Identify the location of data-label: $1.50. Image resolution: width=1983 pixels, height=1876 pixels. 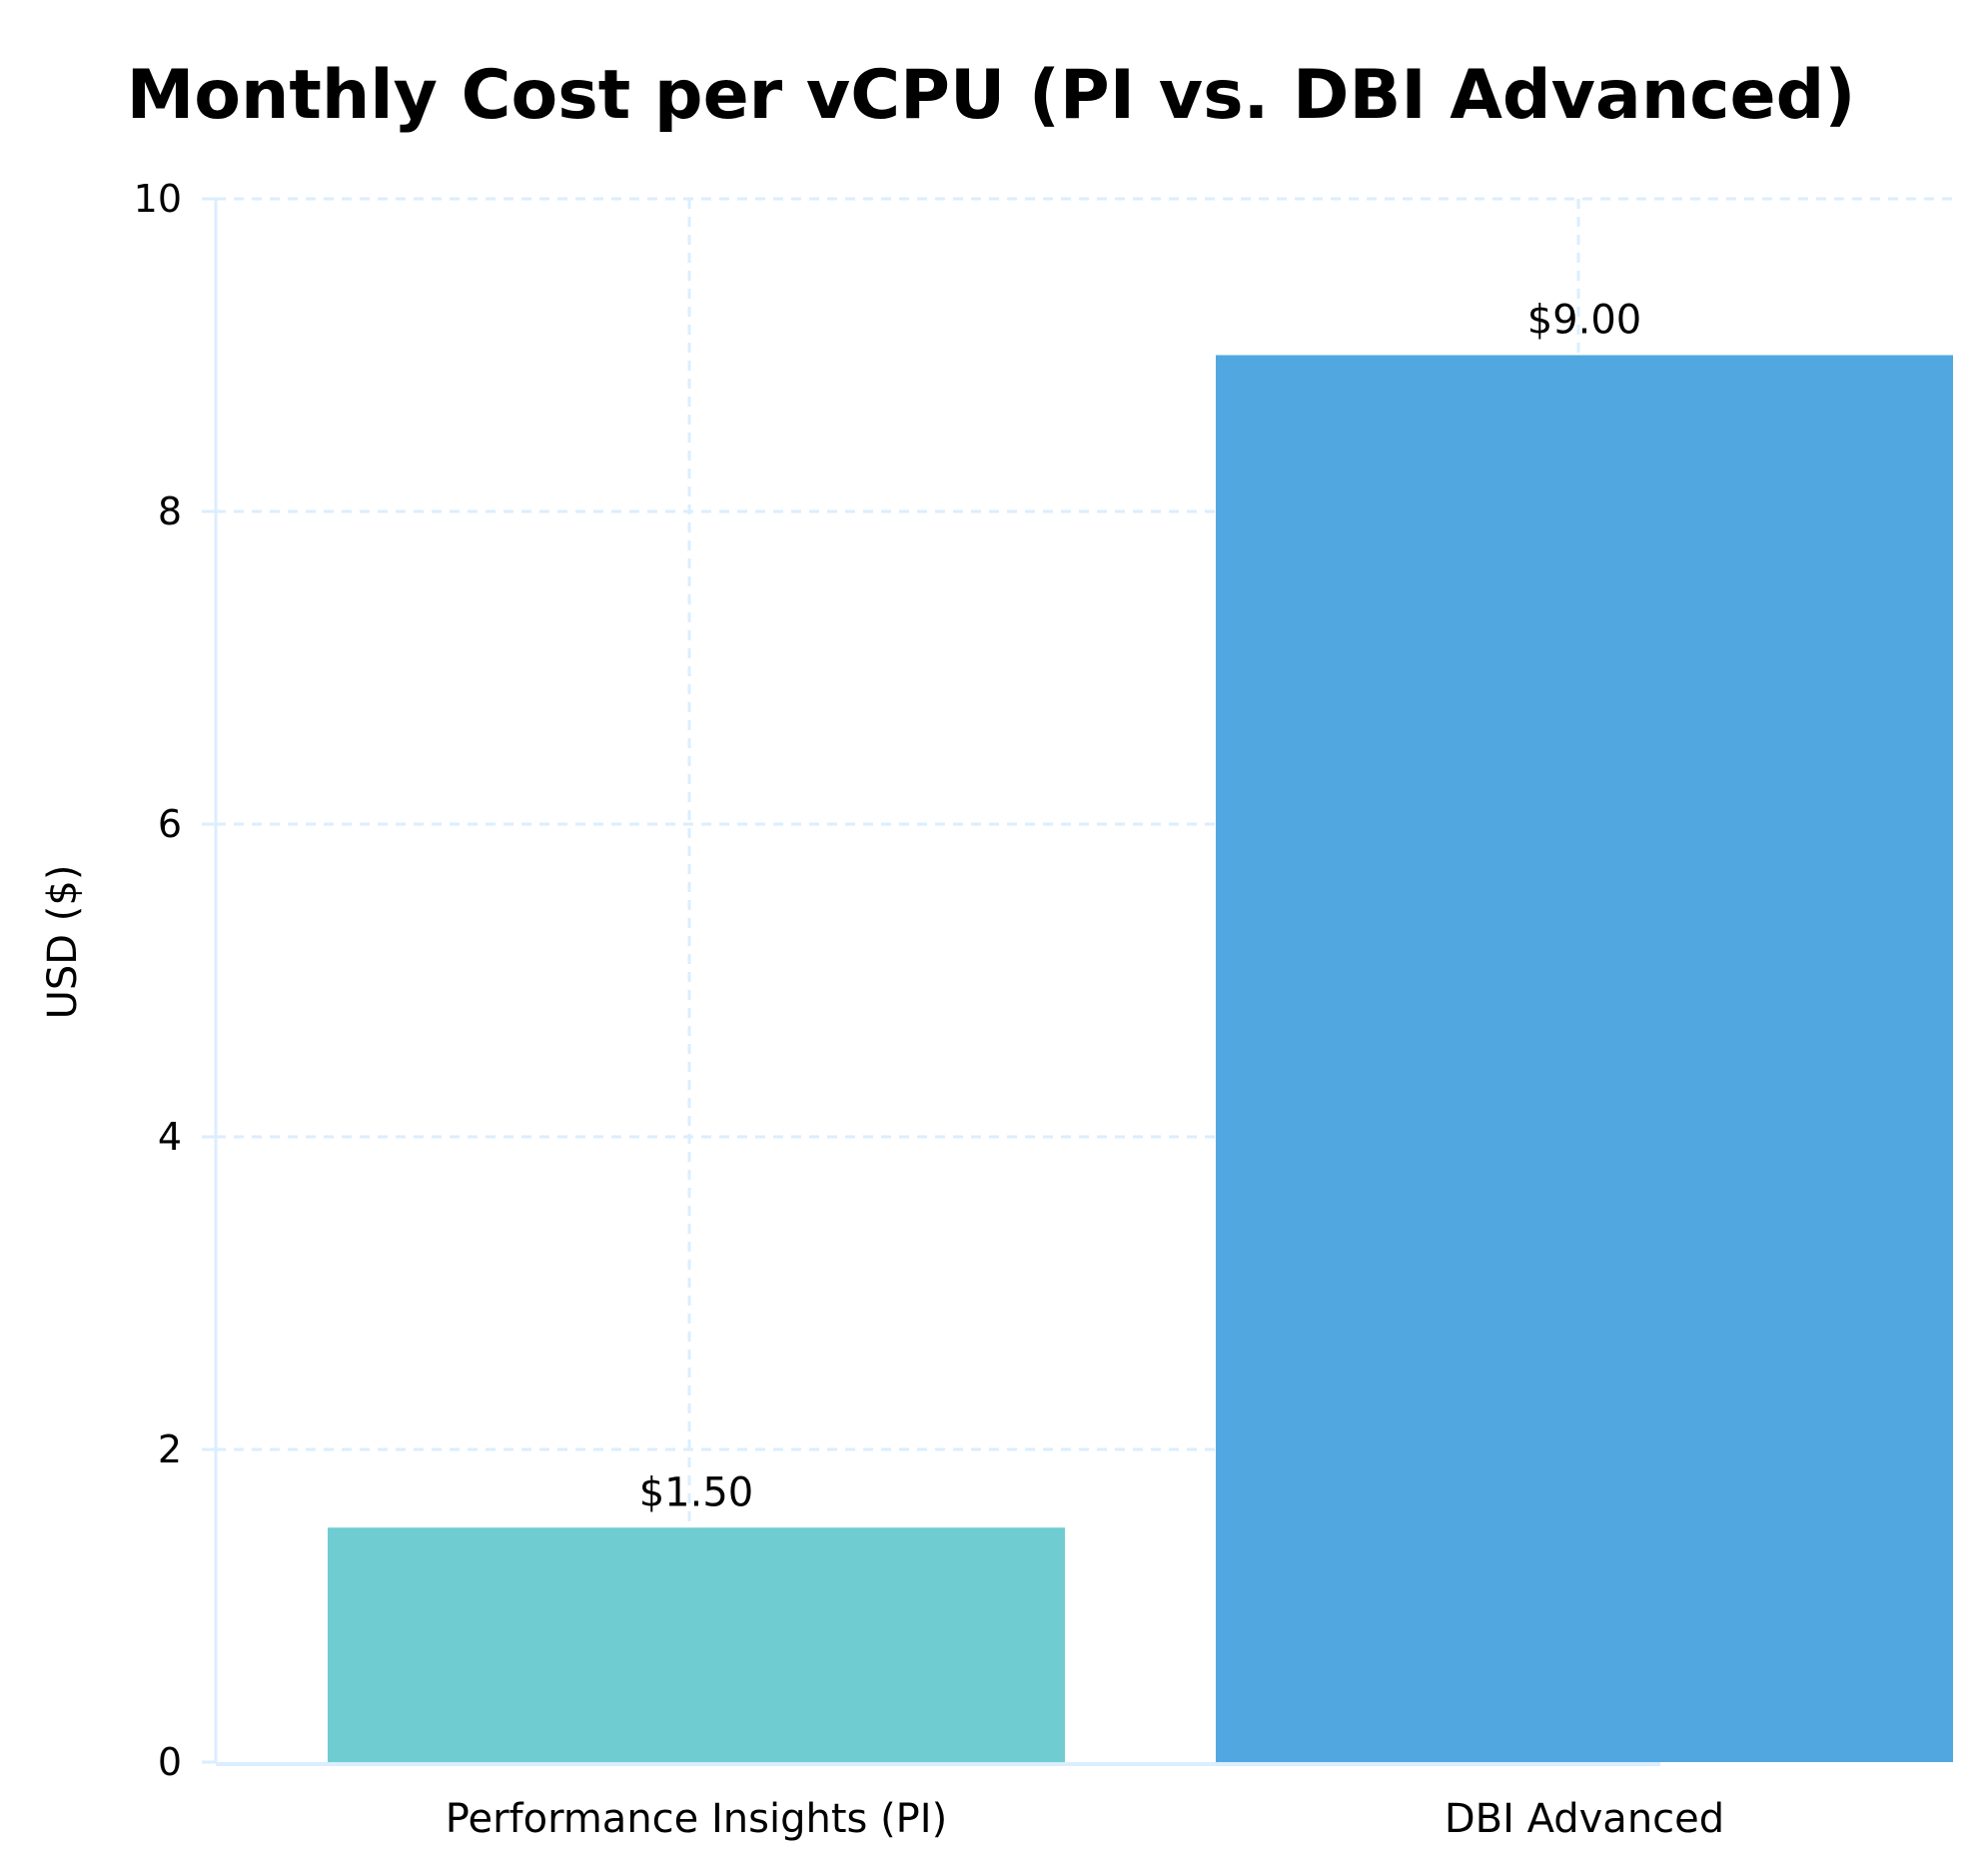
(696, 1492).